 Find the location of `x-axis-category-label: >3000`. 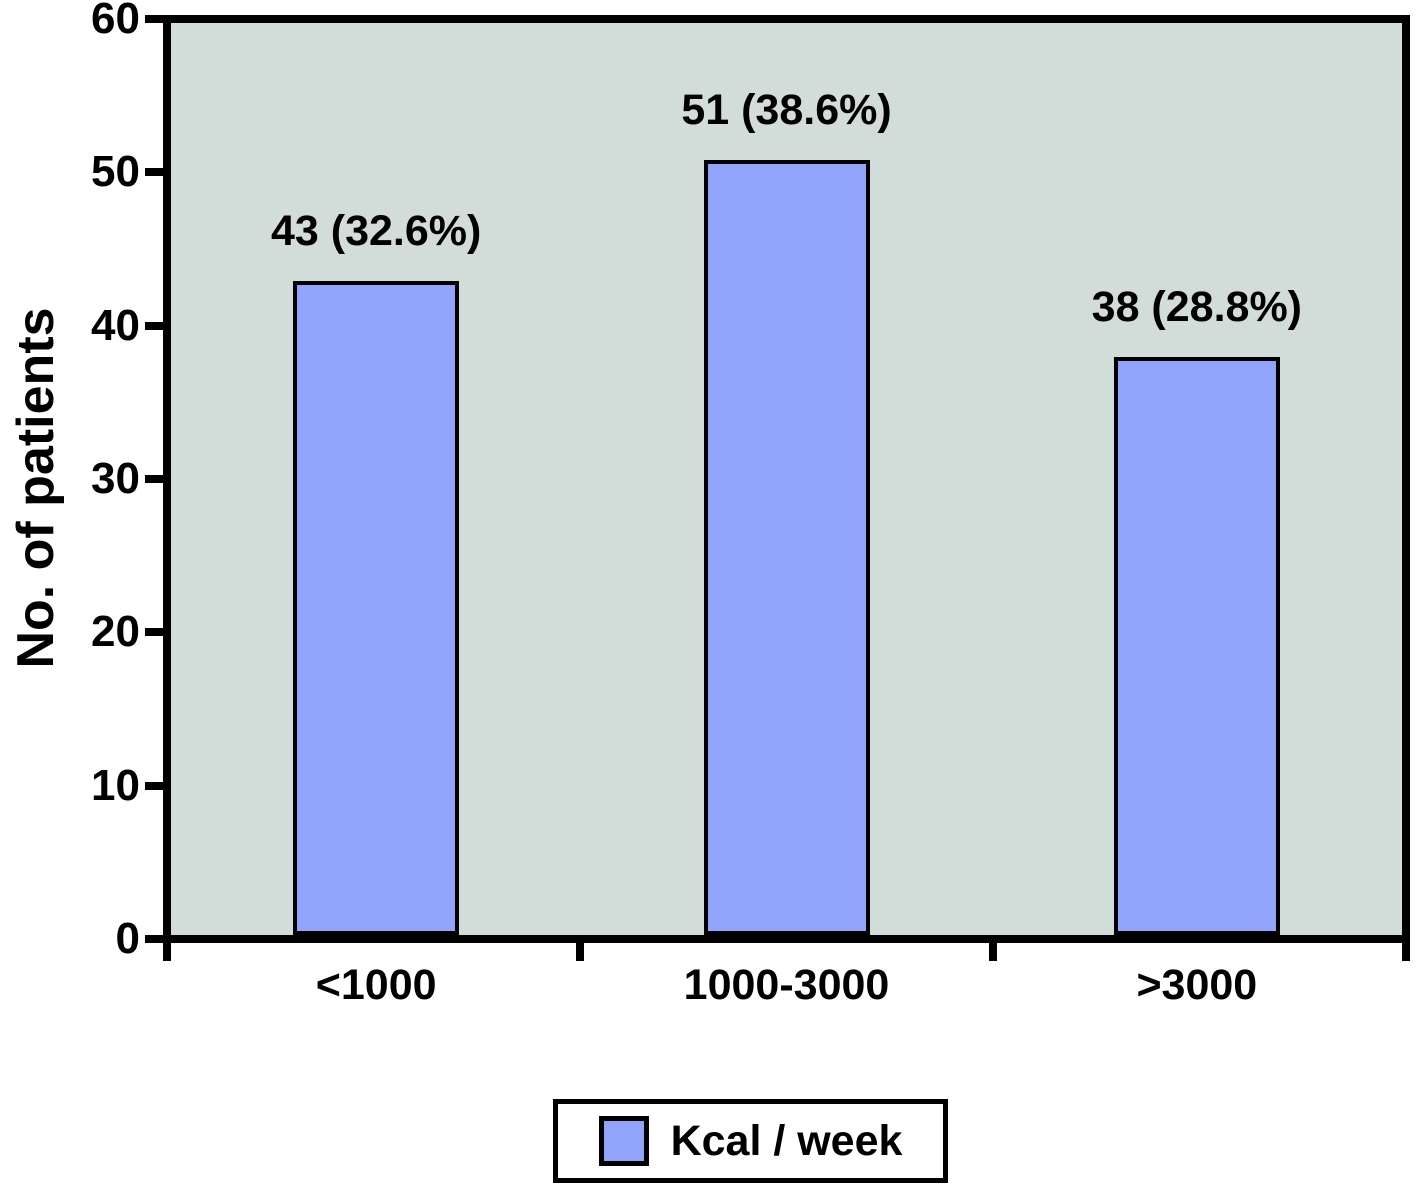

x-axis-category-label: >3000 is located at coordinates (1197, 985).